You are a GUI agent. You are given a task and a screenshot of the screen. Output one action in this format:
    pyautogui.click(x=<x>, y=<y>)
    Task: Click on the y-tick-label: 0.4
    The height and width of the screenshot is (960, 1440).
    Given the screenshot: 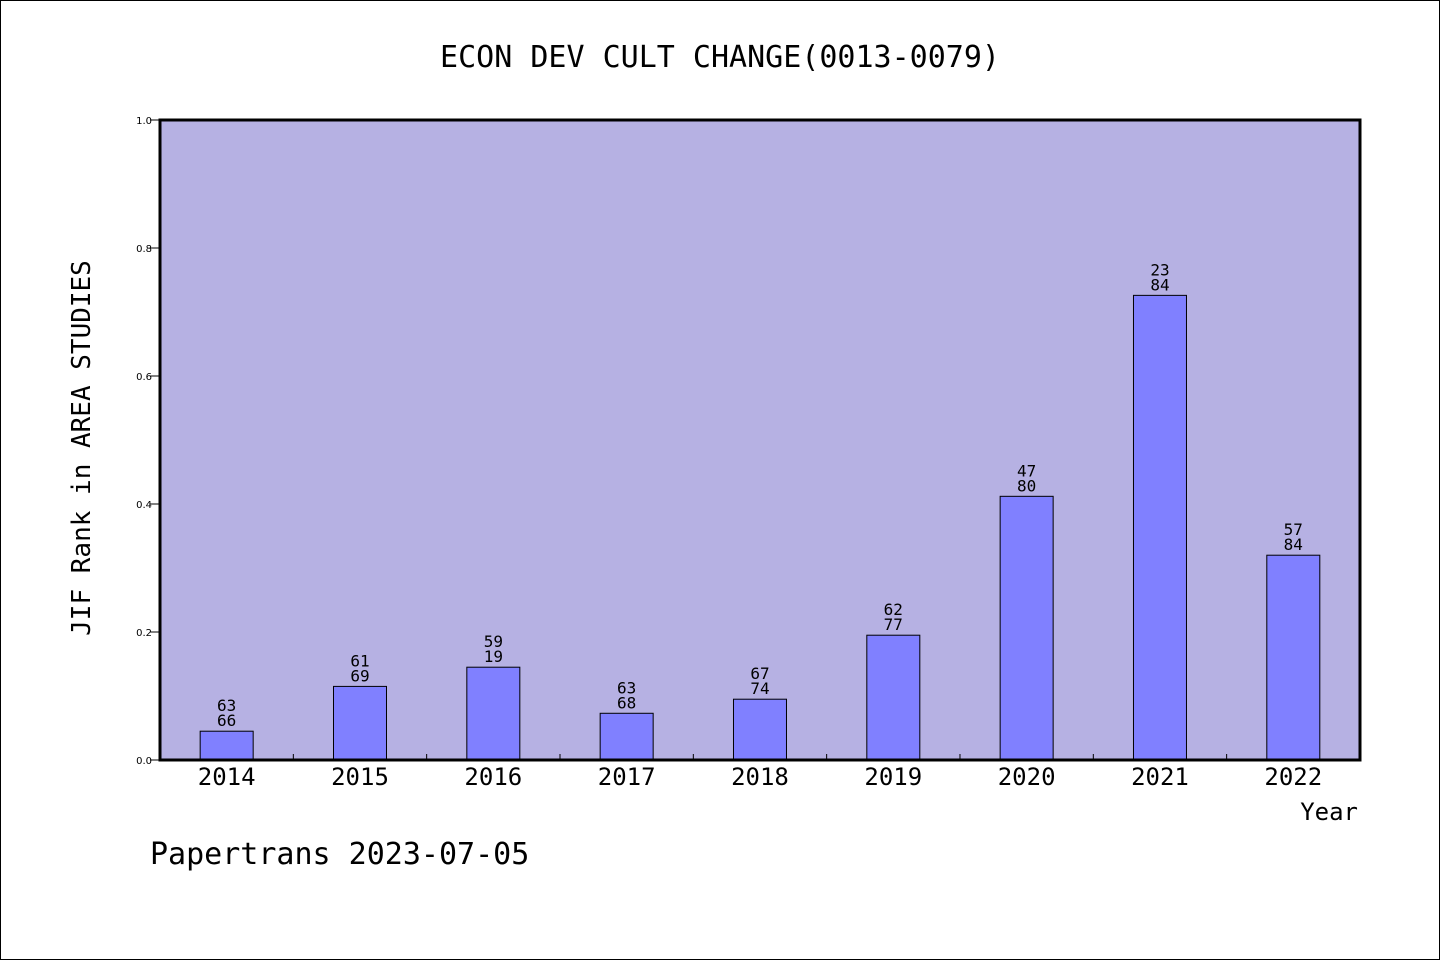 What is the action you would take?
    pyautogui.click(x=144, y=505)
    